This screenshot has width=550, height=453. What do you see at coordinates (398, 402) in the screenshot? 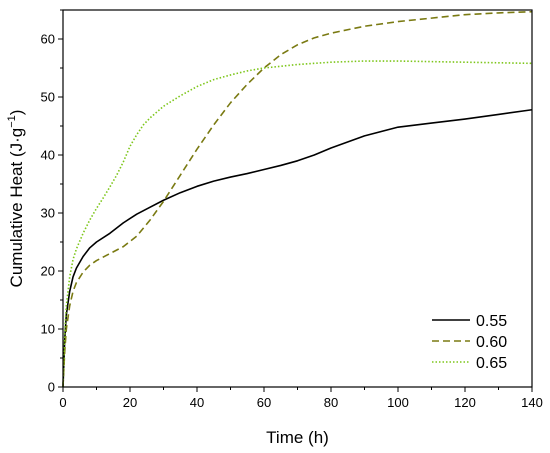
I see `x-tick-label: 100` at bounding box center [398, 402].